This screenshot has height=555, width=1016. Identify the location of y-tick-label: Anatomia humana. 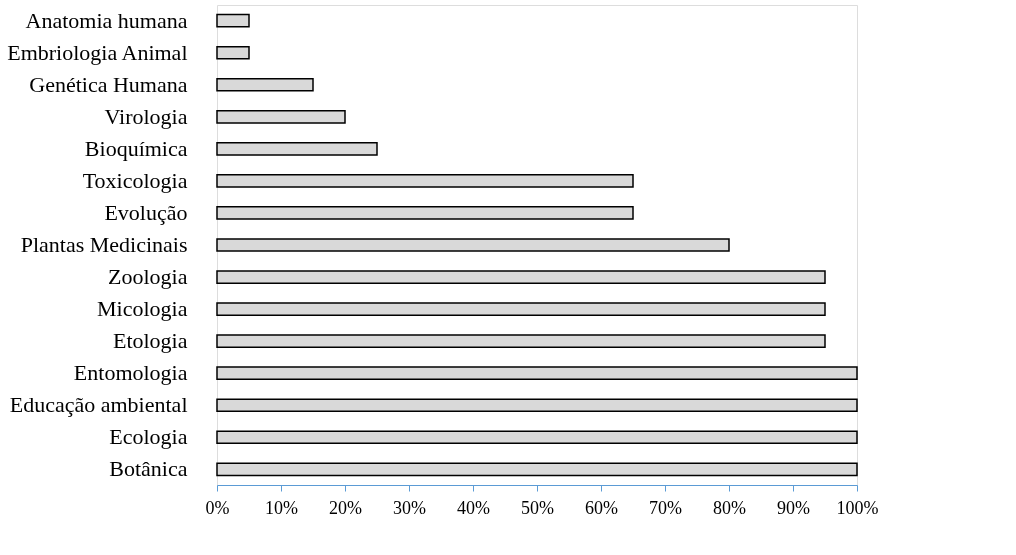
(106, 20).